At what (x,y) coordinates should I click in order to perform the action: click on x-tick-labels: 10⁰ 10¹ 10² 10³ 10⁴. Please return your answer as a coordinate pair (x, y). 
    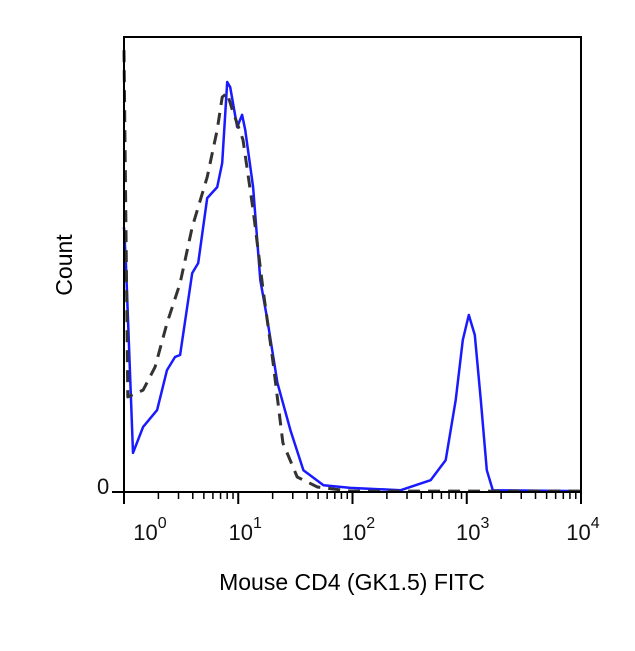
    Looking at the image, I should click on (366, 530).